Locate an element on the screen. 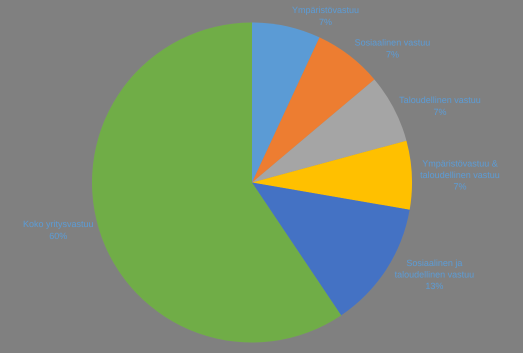 Image resolution: width=523 pixels, height=353 pixels. slice-label: Sosiaalinen vastuu is located at coordinates (392, 43).